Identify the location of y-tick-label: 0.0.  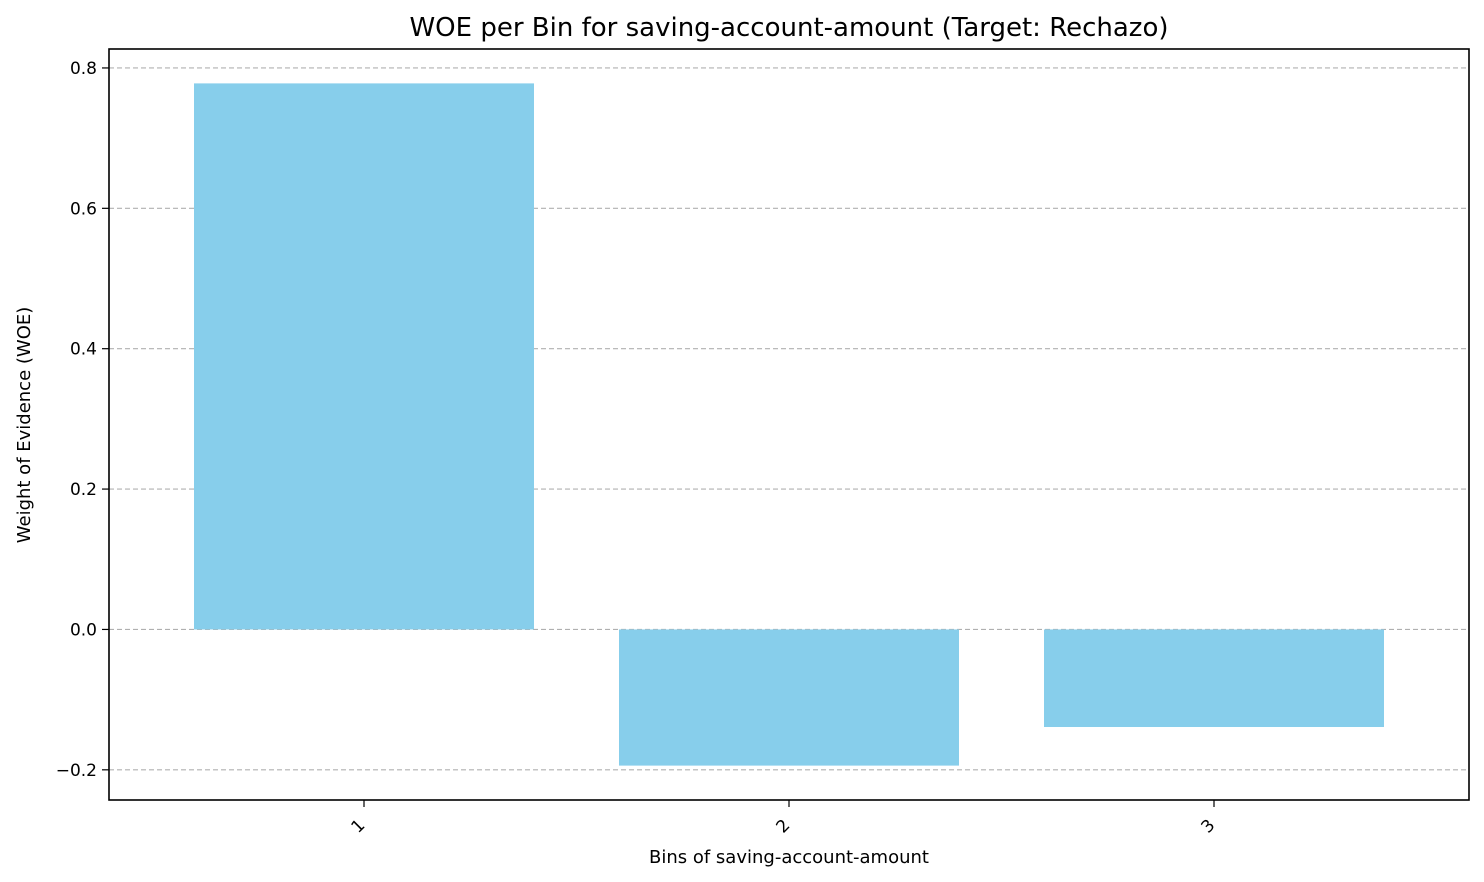
(83, 630).